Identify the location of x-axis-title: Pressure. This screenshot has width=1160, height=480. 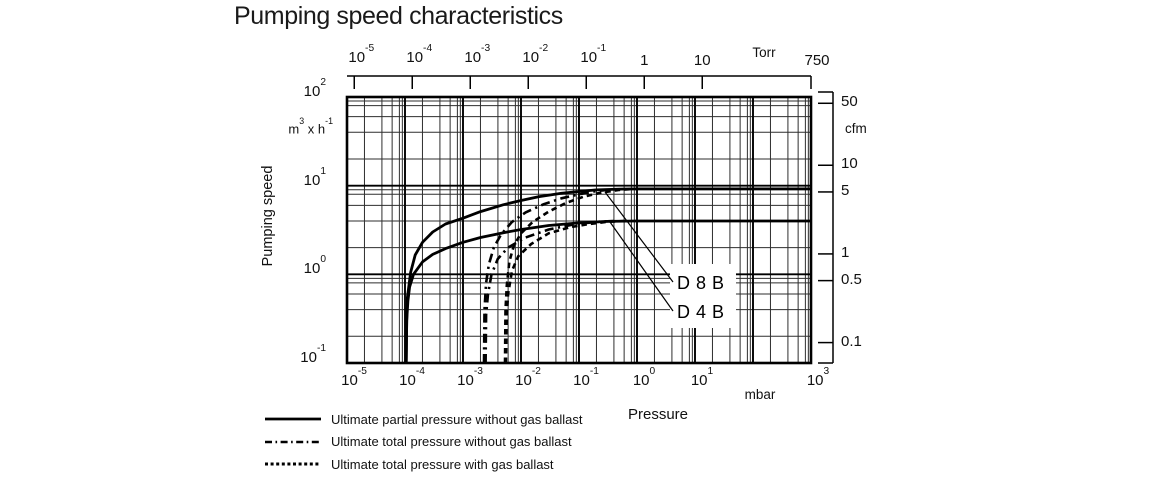
(658, 414).